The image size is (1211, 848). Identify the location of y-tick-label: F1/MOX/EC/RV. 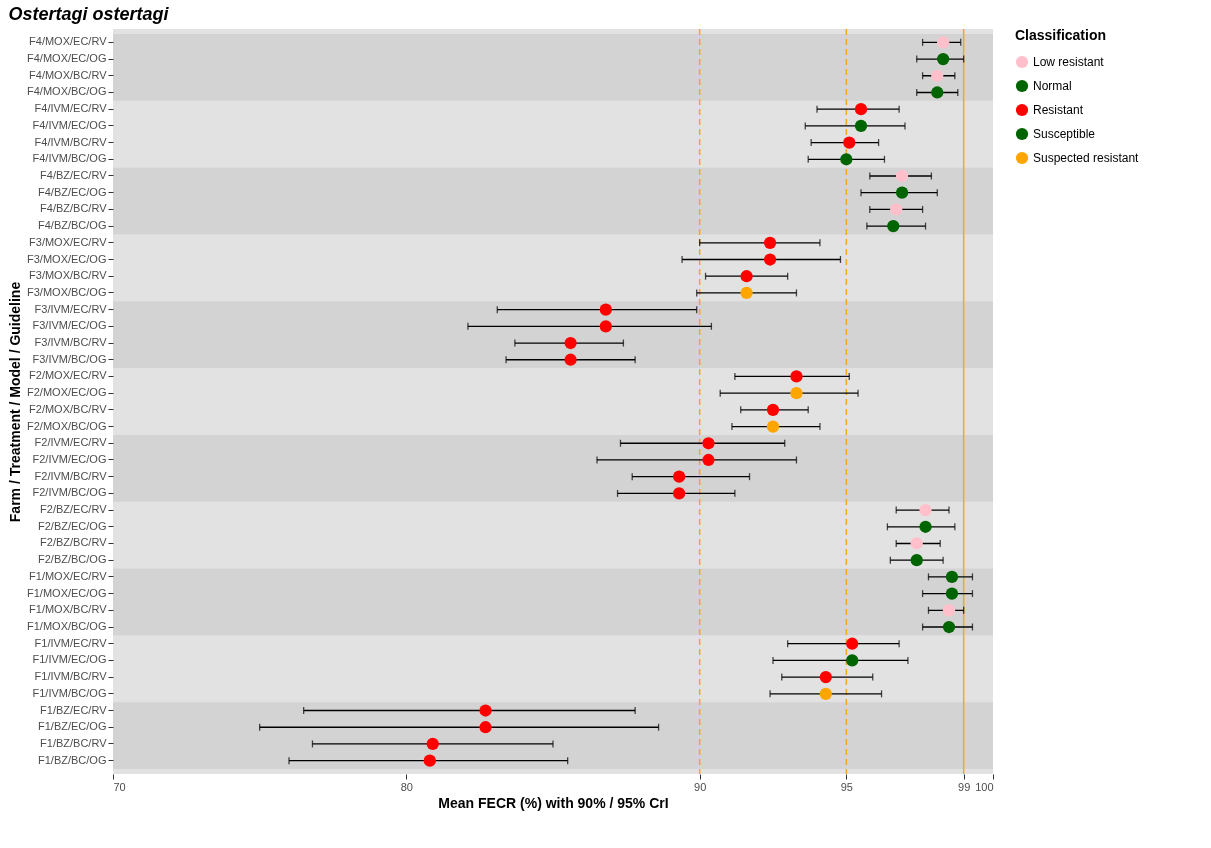
(68, 575).